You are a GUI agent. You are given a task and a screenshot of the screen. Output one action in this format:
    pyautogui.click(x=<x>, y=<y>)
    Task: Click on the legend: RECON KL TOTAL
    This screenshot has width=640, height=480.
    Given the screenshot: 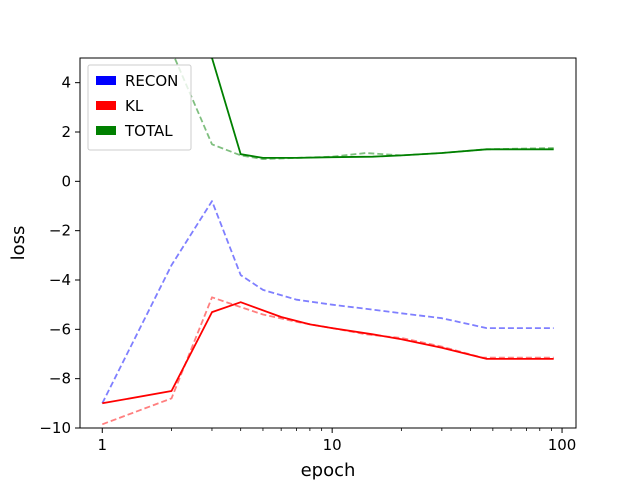 What is the action you would take?
    pyautogui.click(x=139, y=107)
    